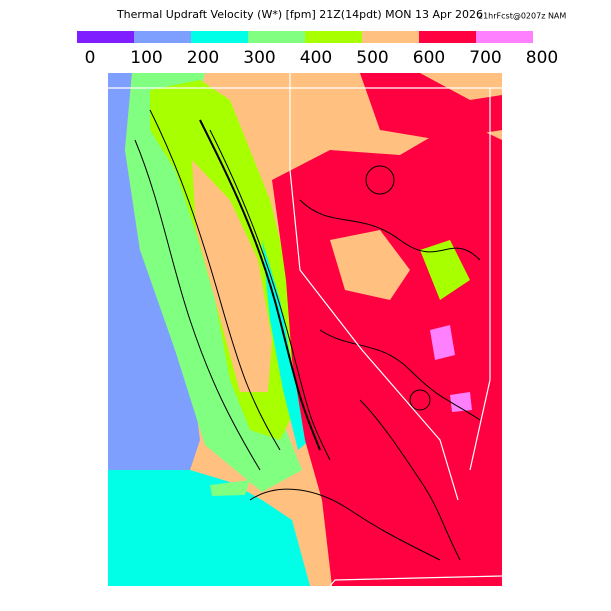 The width and height of the screenshot is (611, 611). Describe the element at coordinates (232, 276) in the screenshot. I see `central-valley` at that location.